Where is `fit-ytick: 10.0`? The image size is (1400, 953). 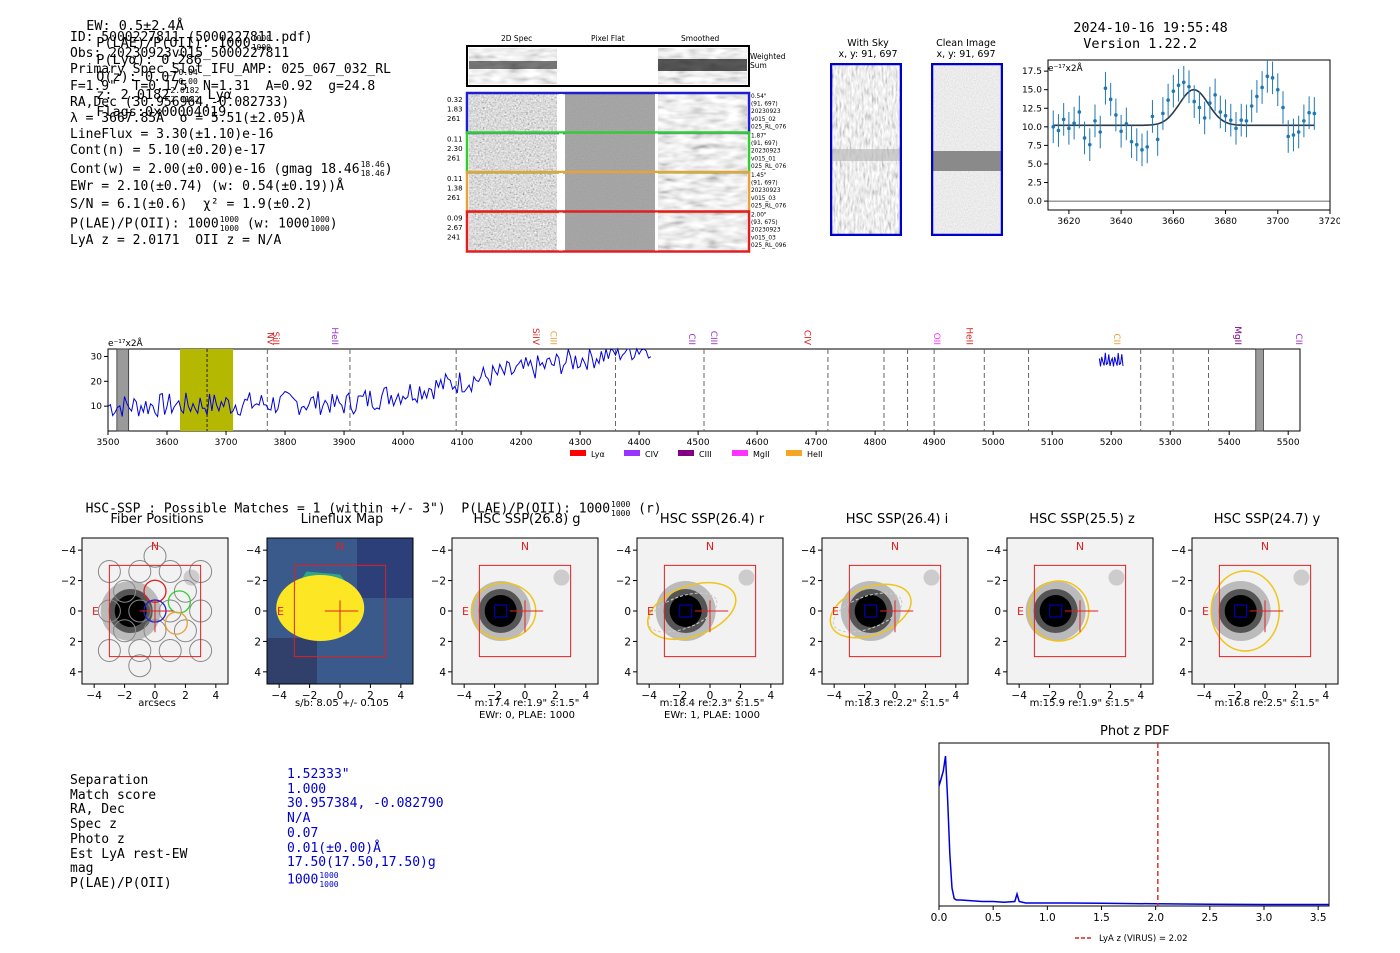
fit-ytick: 10.0 is located at coordinates (1032, 128).